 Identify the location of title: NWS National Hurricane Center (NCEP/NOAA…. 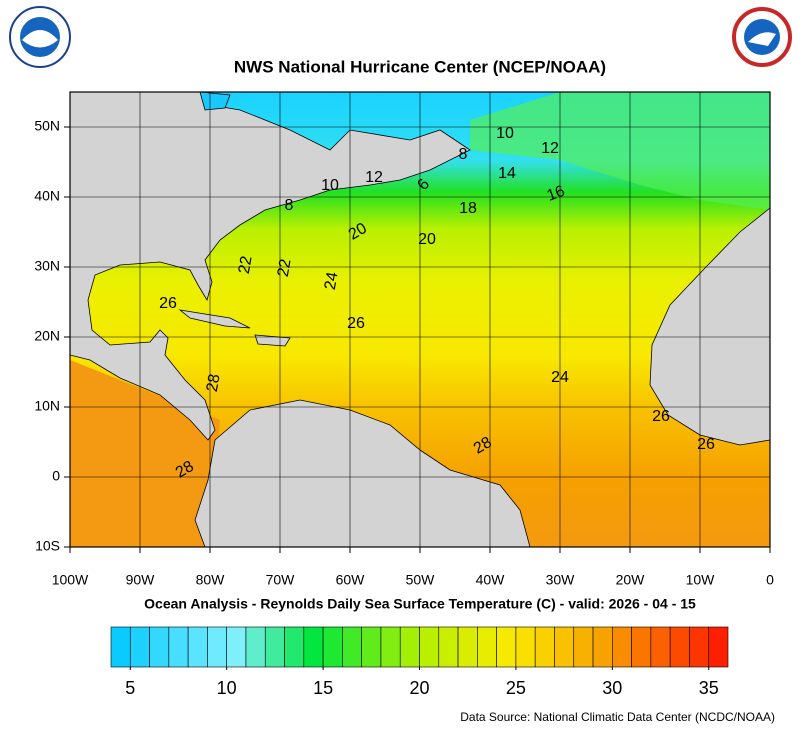
(420, 66).